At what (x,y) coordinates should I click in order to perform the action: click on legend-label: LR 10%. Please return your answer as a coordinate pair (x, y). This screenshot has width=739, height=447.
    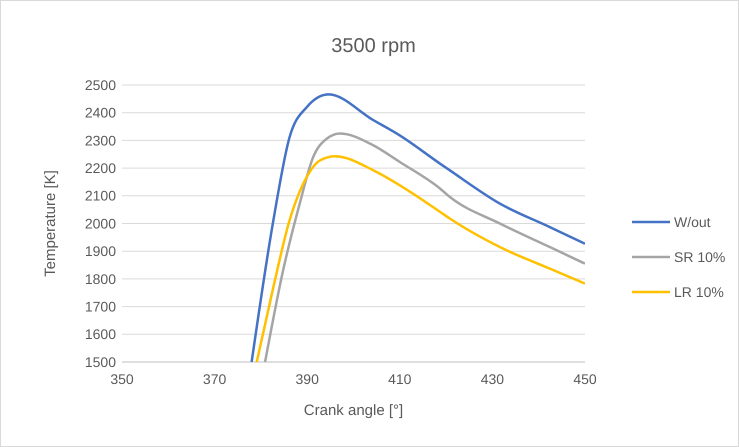
    Looking at the image, I should click on (699, 292).